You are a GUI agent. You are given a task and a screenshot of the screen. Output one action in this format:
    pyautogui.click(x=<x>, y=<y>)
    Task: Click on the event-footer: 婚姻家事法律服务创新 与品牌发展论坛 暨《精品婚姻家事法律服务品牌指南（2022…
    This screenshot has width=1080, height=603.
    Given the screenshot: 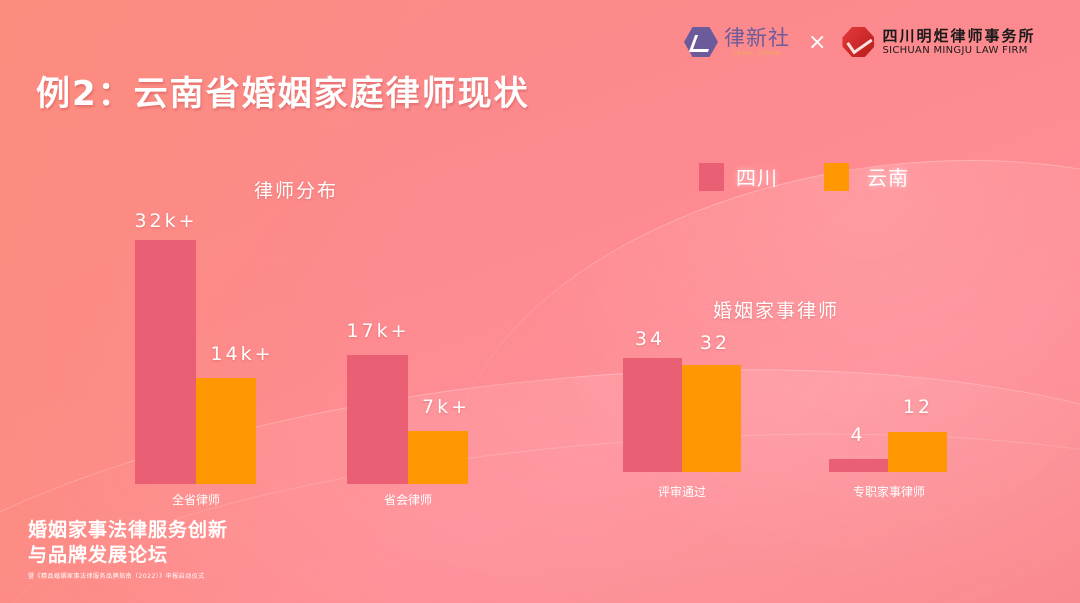 What is the action you would take?
    pyautogui.click(x=128, y=549)
    